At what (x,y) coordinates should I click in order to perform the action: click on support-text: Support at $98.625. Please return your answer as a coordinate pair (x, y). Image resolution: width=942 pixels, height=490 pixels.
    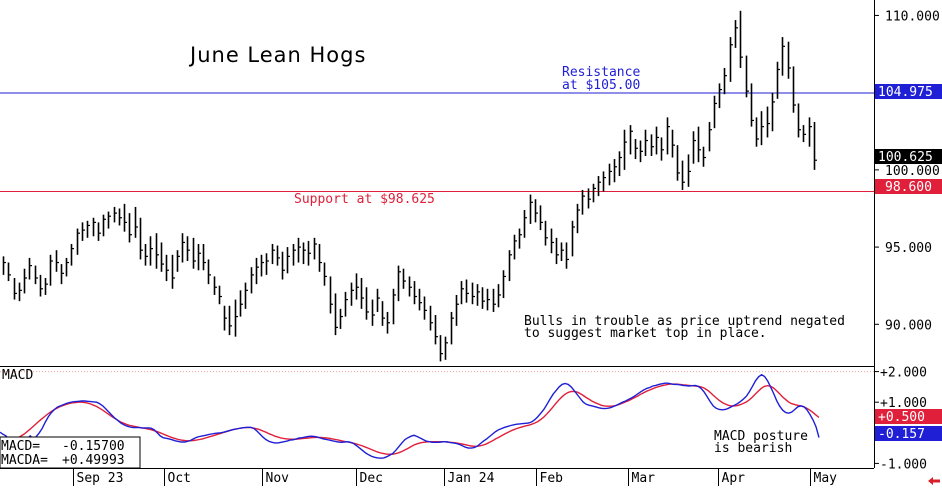
    Looking at the image, I should click on (364, 199).